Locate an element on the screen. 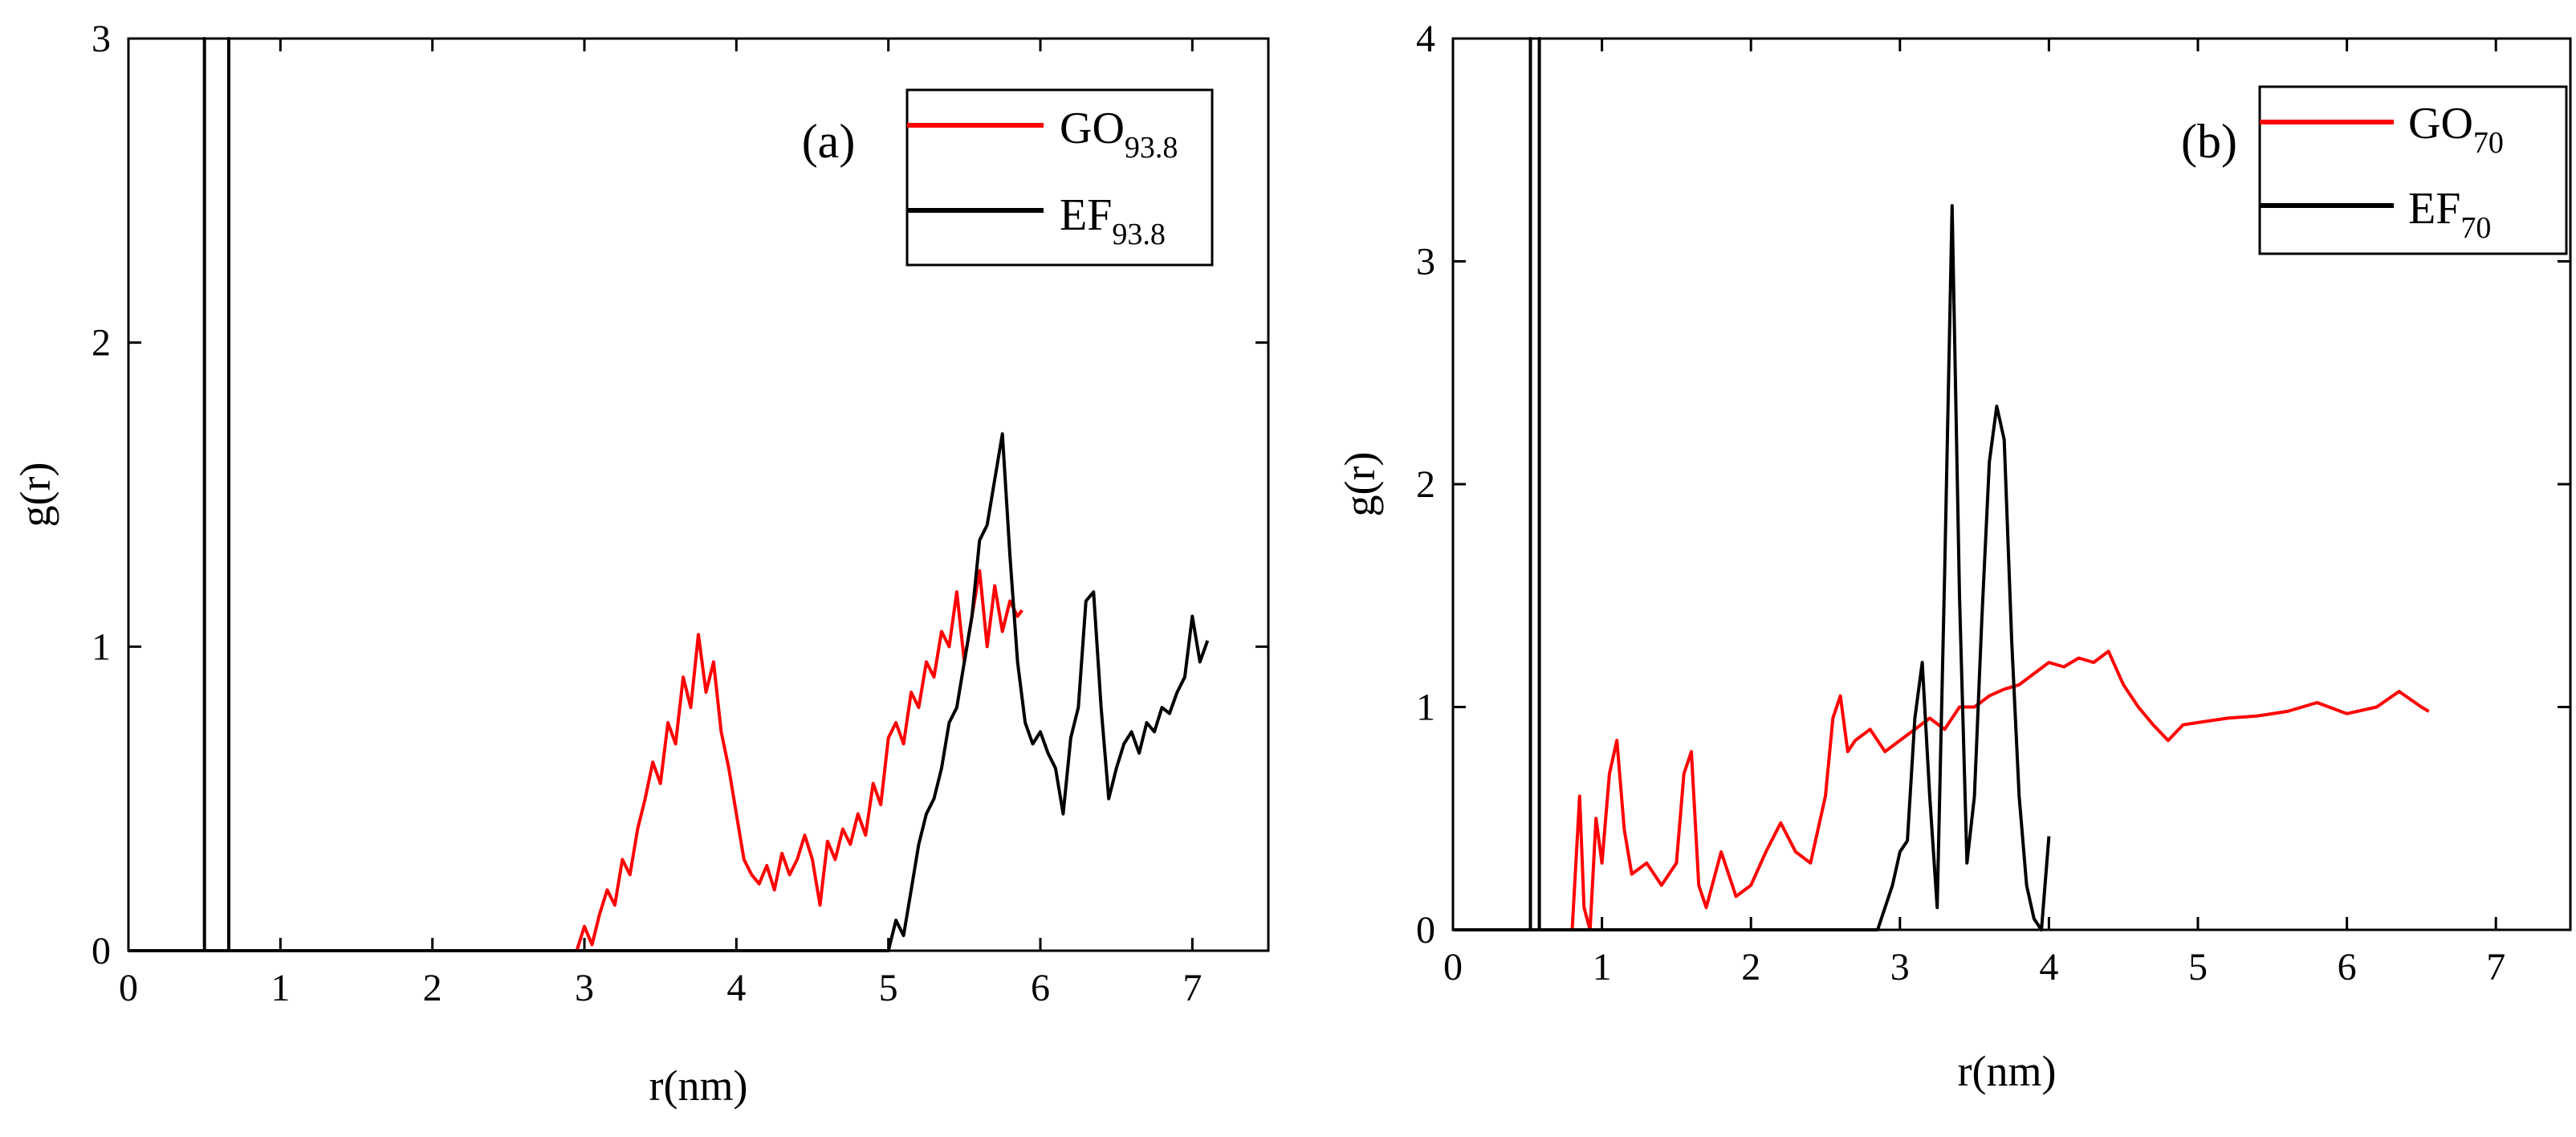  panel-b-y-tick-label-0: 0 is located at coordinates (1425, 930).